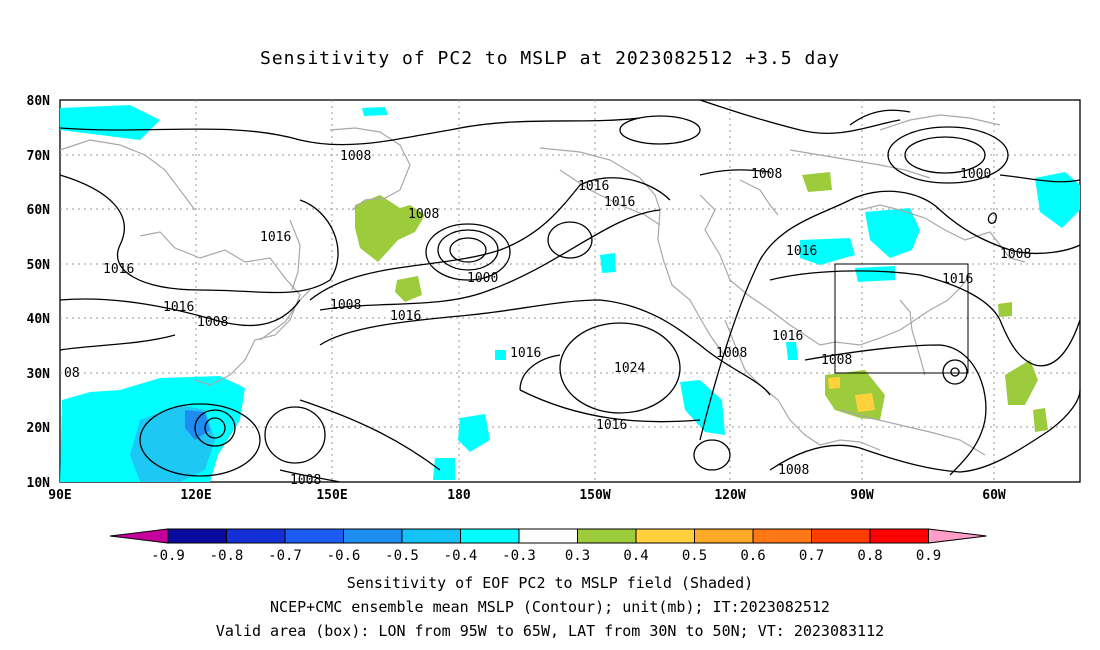 Image resolution: width=1100 pixels, height=650 pixels. Describe the element at coordinates (975, 174) in the screenshot. I see `contour-label: 1000` at that location.